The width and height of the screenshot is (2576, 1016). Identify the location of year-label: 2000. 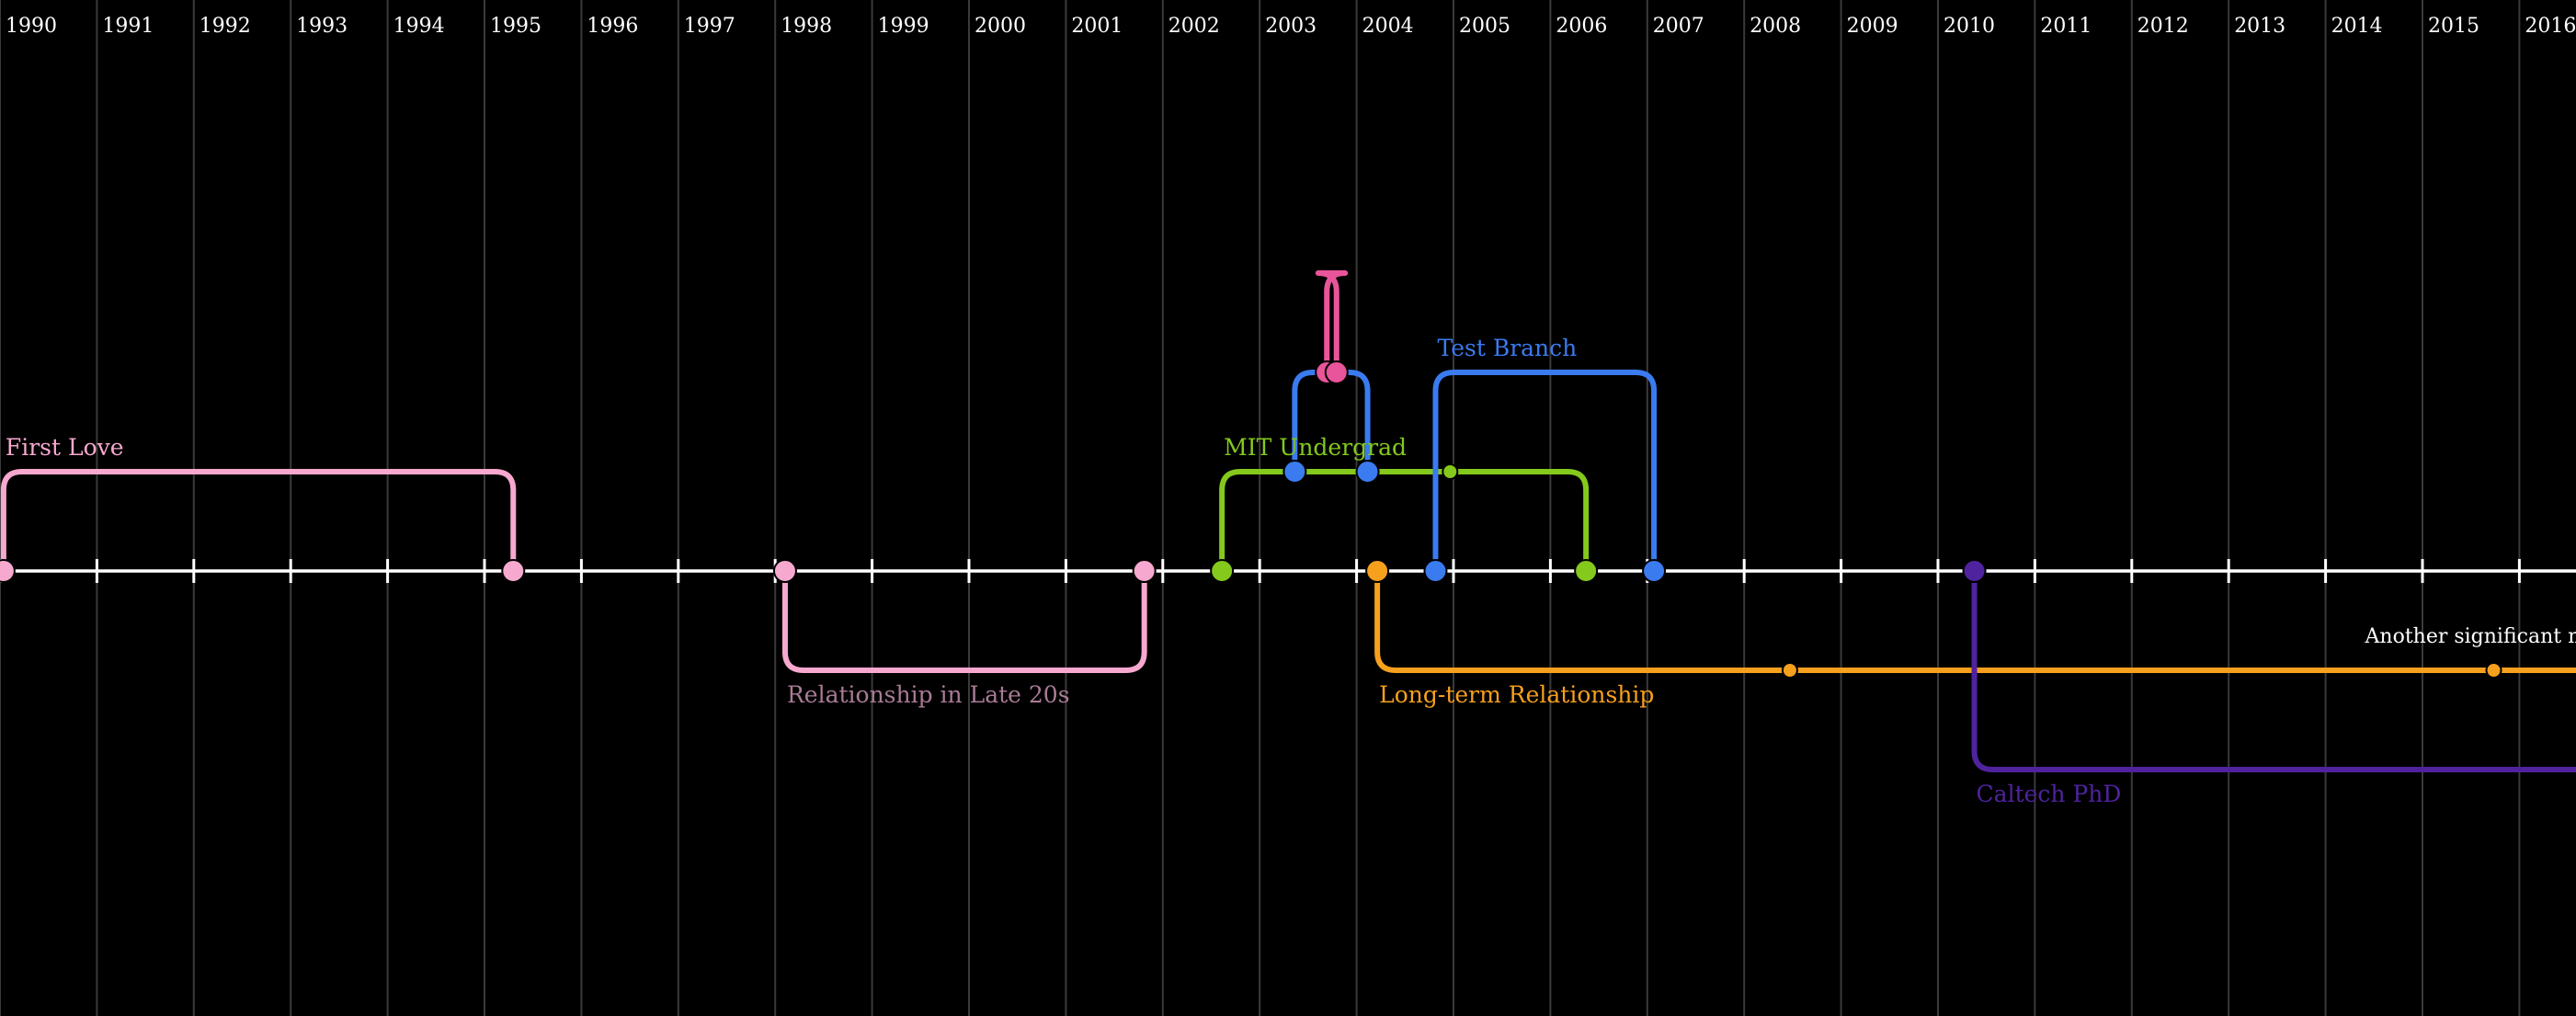
(1000, 26).